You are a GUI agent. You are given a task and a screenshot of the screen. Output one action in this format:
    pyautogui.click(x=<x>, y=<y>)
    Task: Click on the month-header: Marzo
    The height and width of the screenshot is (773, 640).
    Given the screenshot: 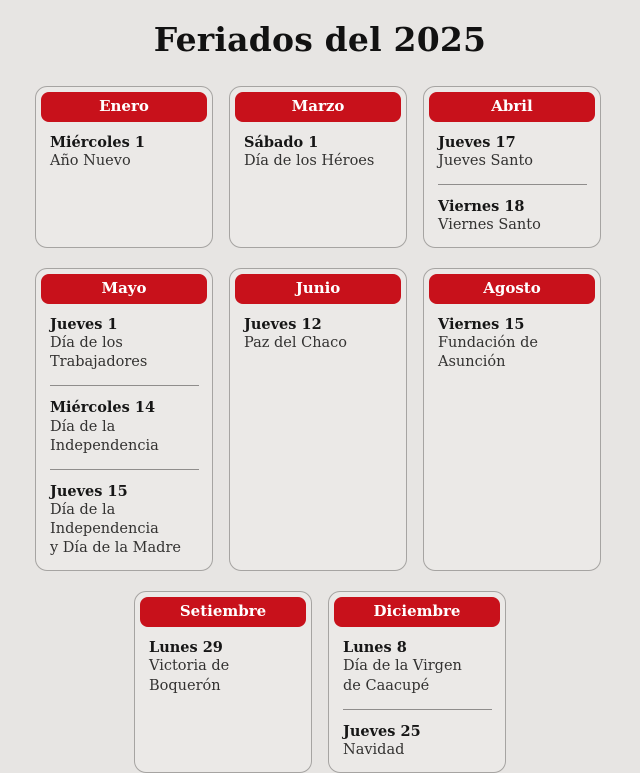 What is the action you would take?
    pyautogui.click(x=318, y=106)
    